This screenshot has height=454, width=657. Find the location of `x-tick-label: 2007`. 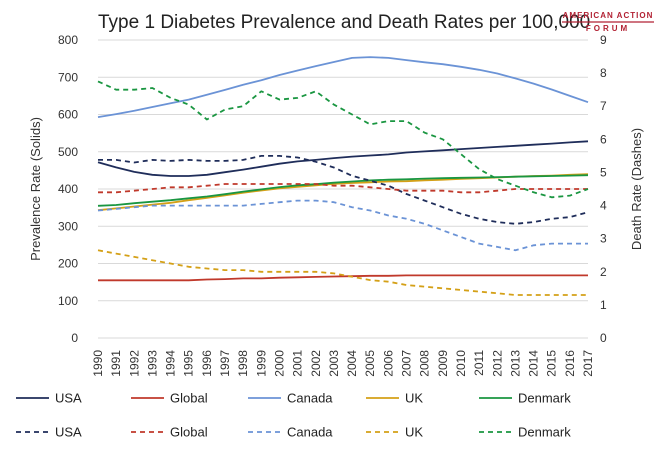

x-tick-label: 2007 is located at coordinates (407, 363).